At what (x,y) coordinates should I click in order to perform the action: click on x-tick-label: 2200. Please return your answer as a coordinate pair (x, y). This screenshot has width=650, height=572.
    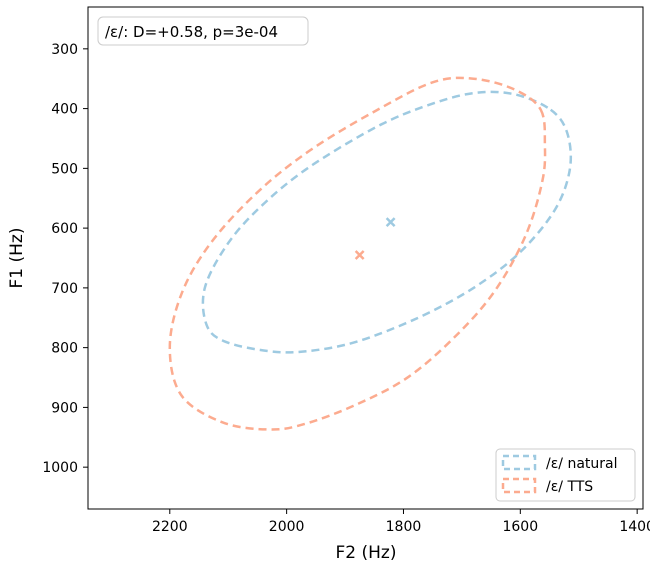
    Looking at the image, I should click on (170, 527).